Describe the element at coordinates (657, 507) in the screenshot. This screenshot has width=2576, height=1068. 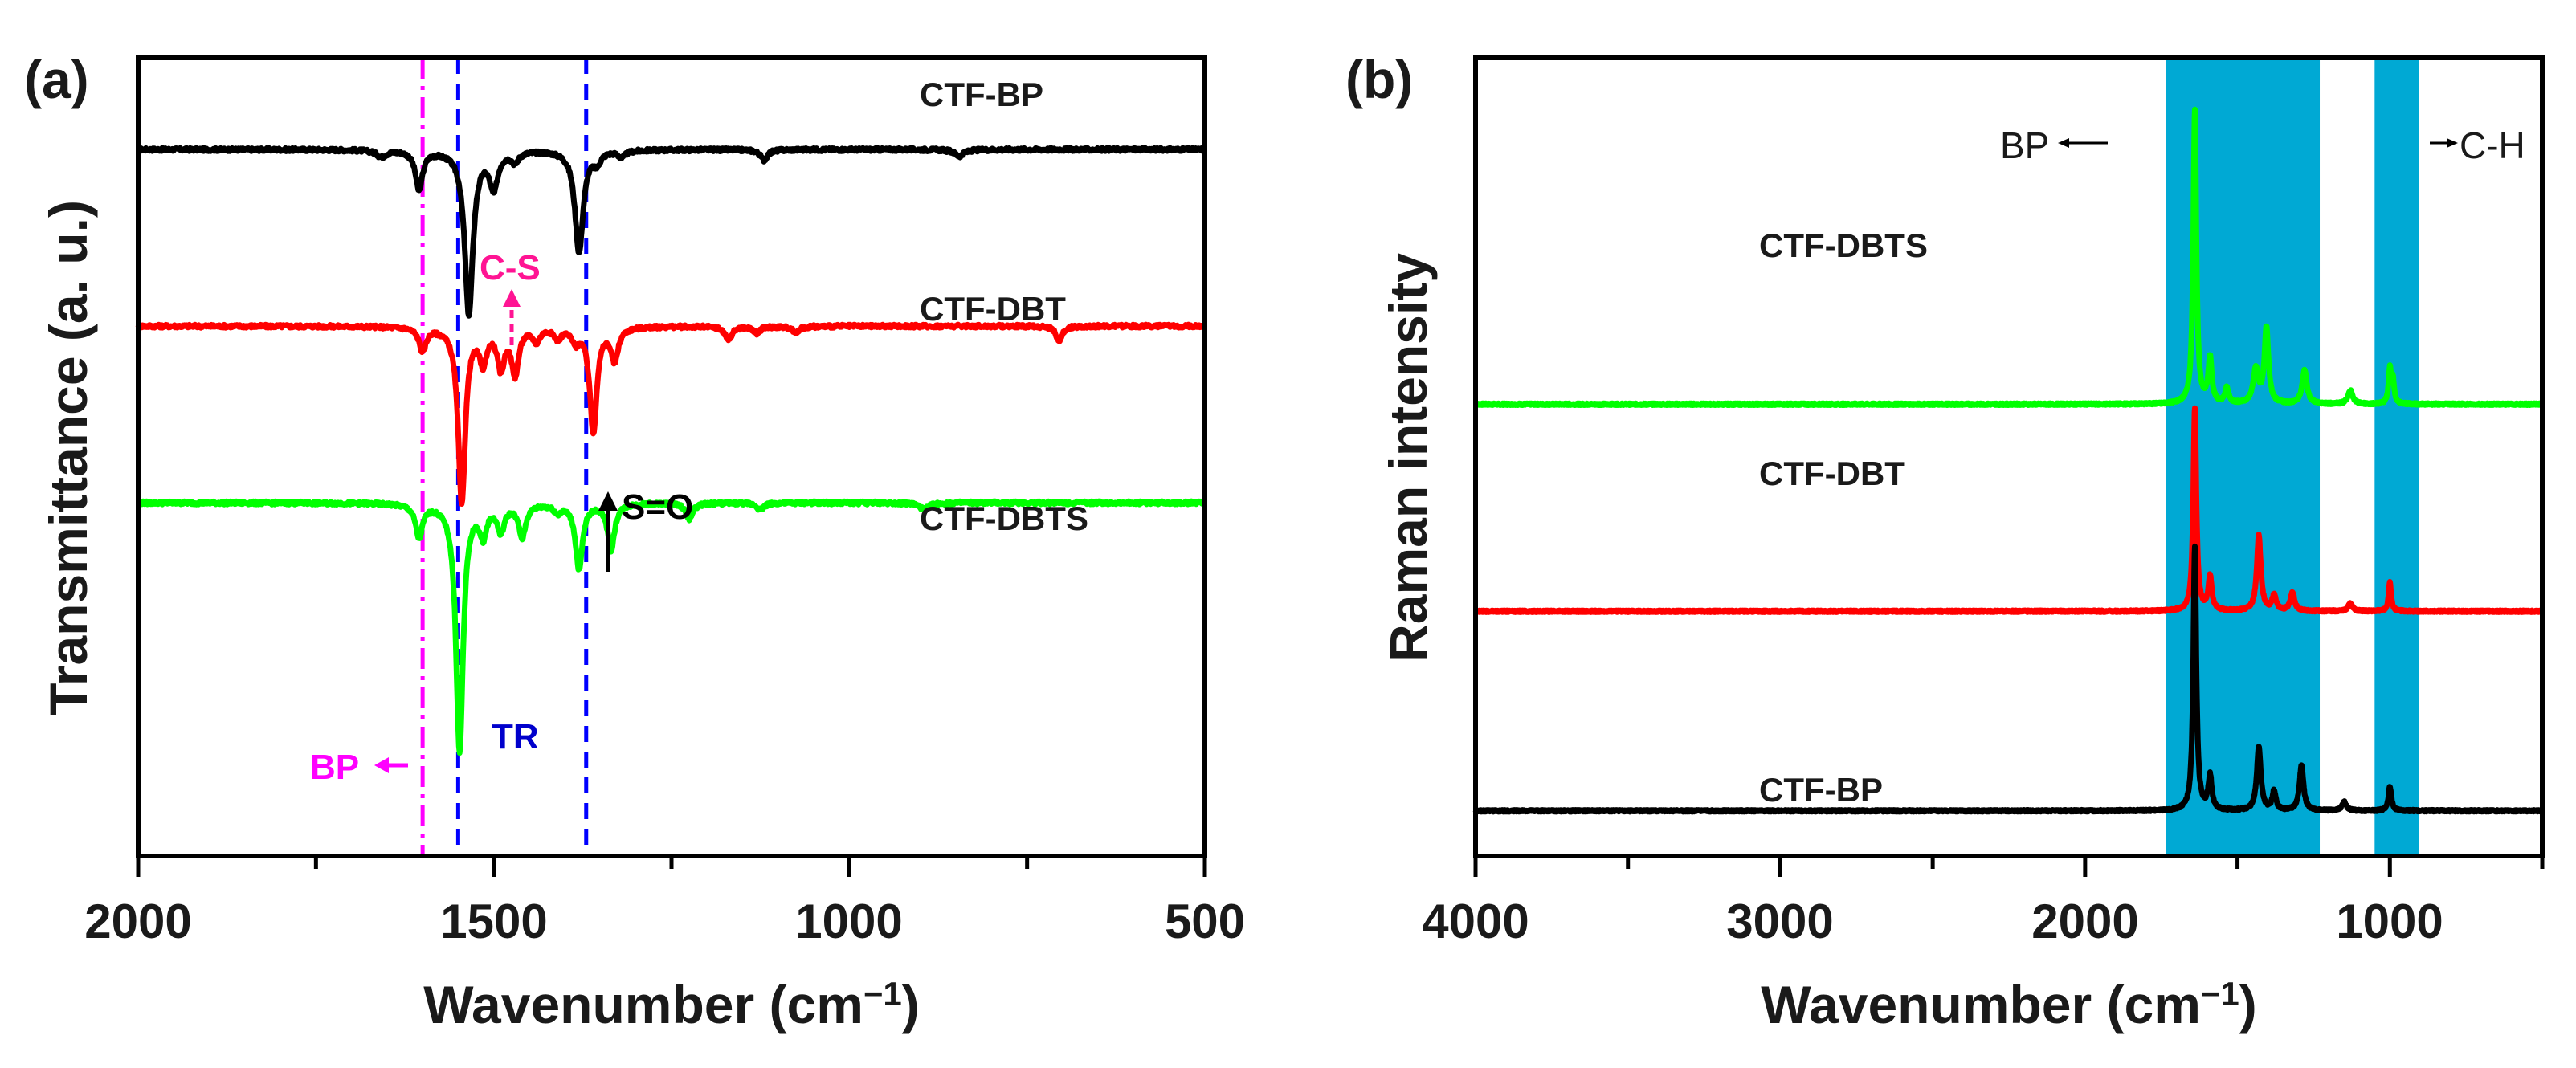
I see `annotation-s-o: S=O` at that location.